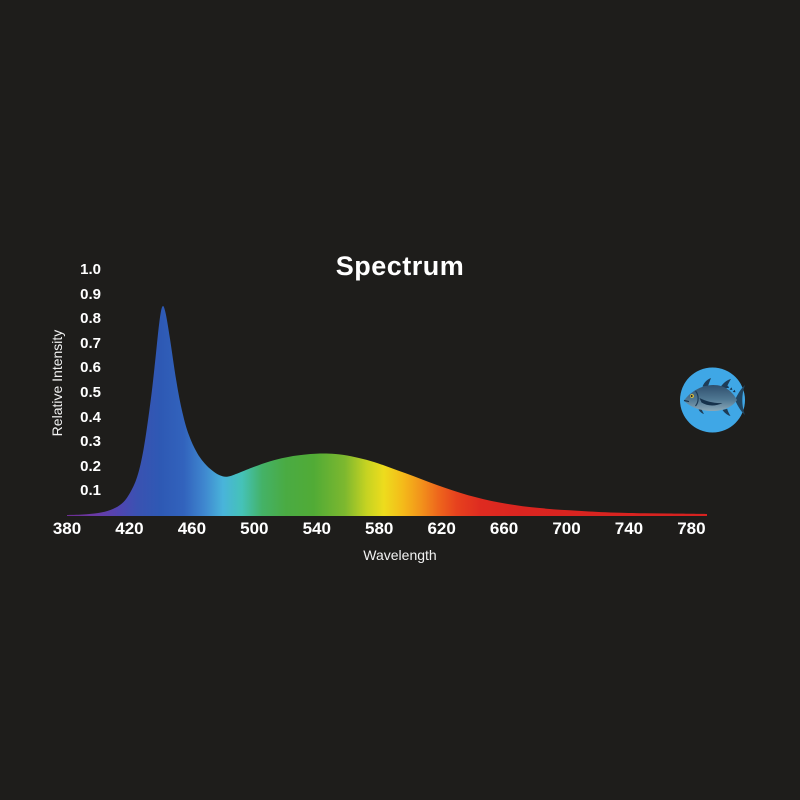  I want to click on x-tick-label: 700, so click(566, 528).